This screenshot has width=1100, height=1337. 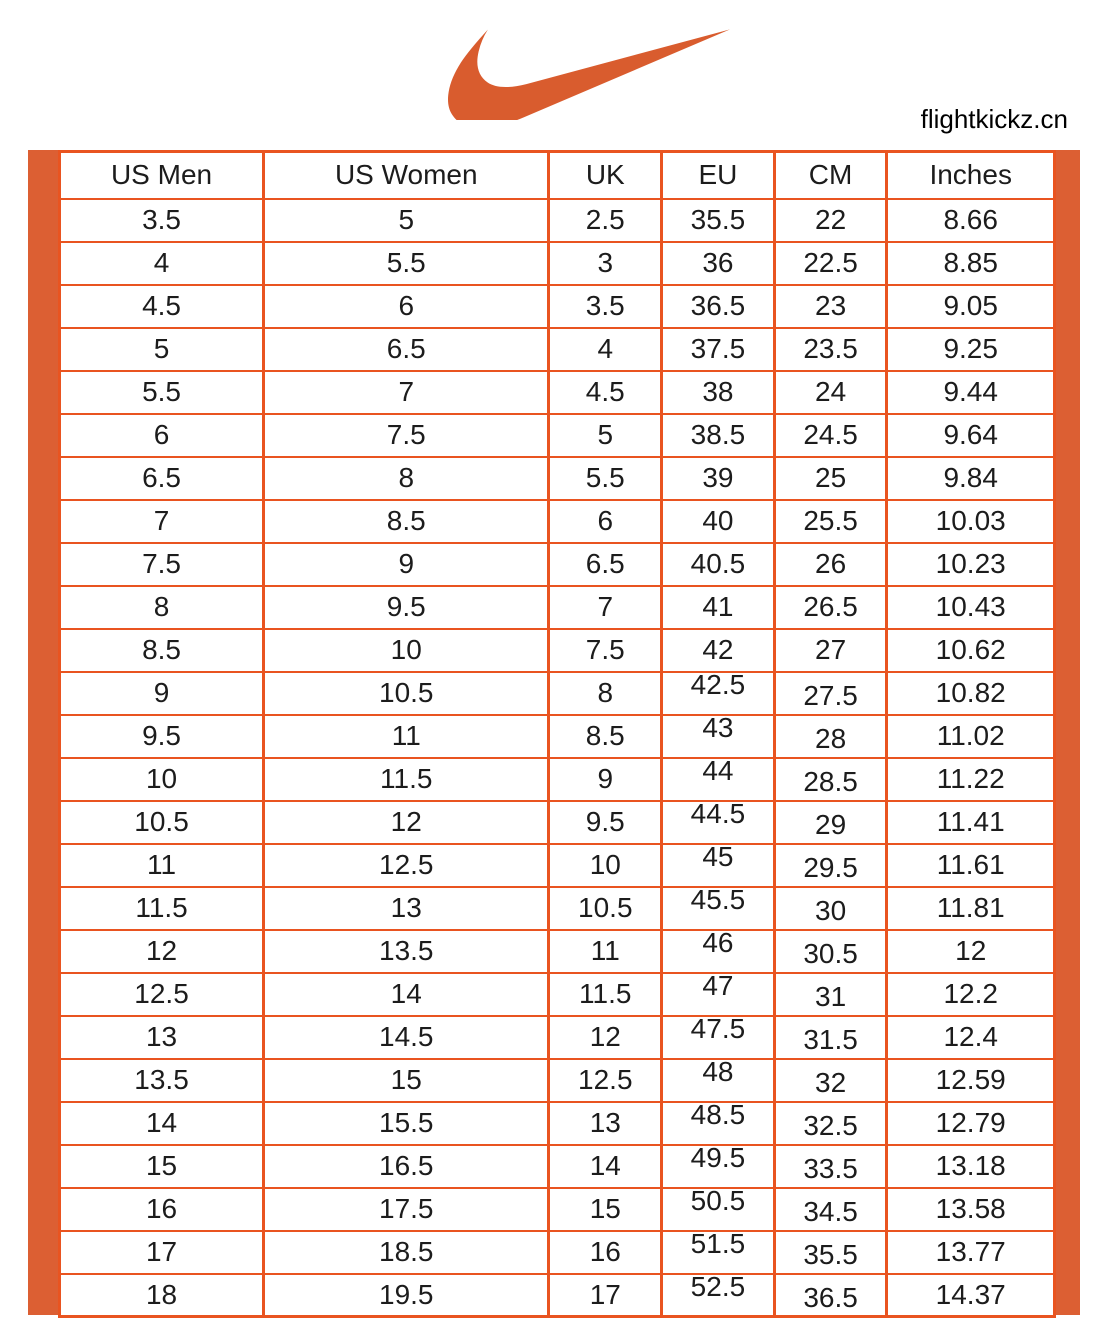 What do you see at coordinates (970, 349) in the screenshot?
I see `table-cell: 9.25` at bounding box center [970, 349].